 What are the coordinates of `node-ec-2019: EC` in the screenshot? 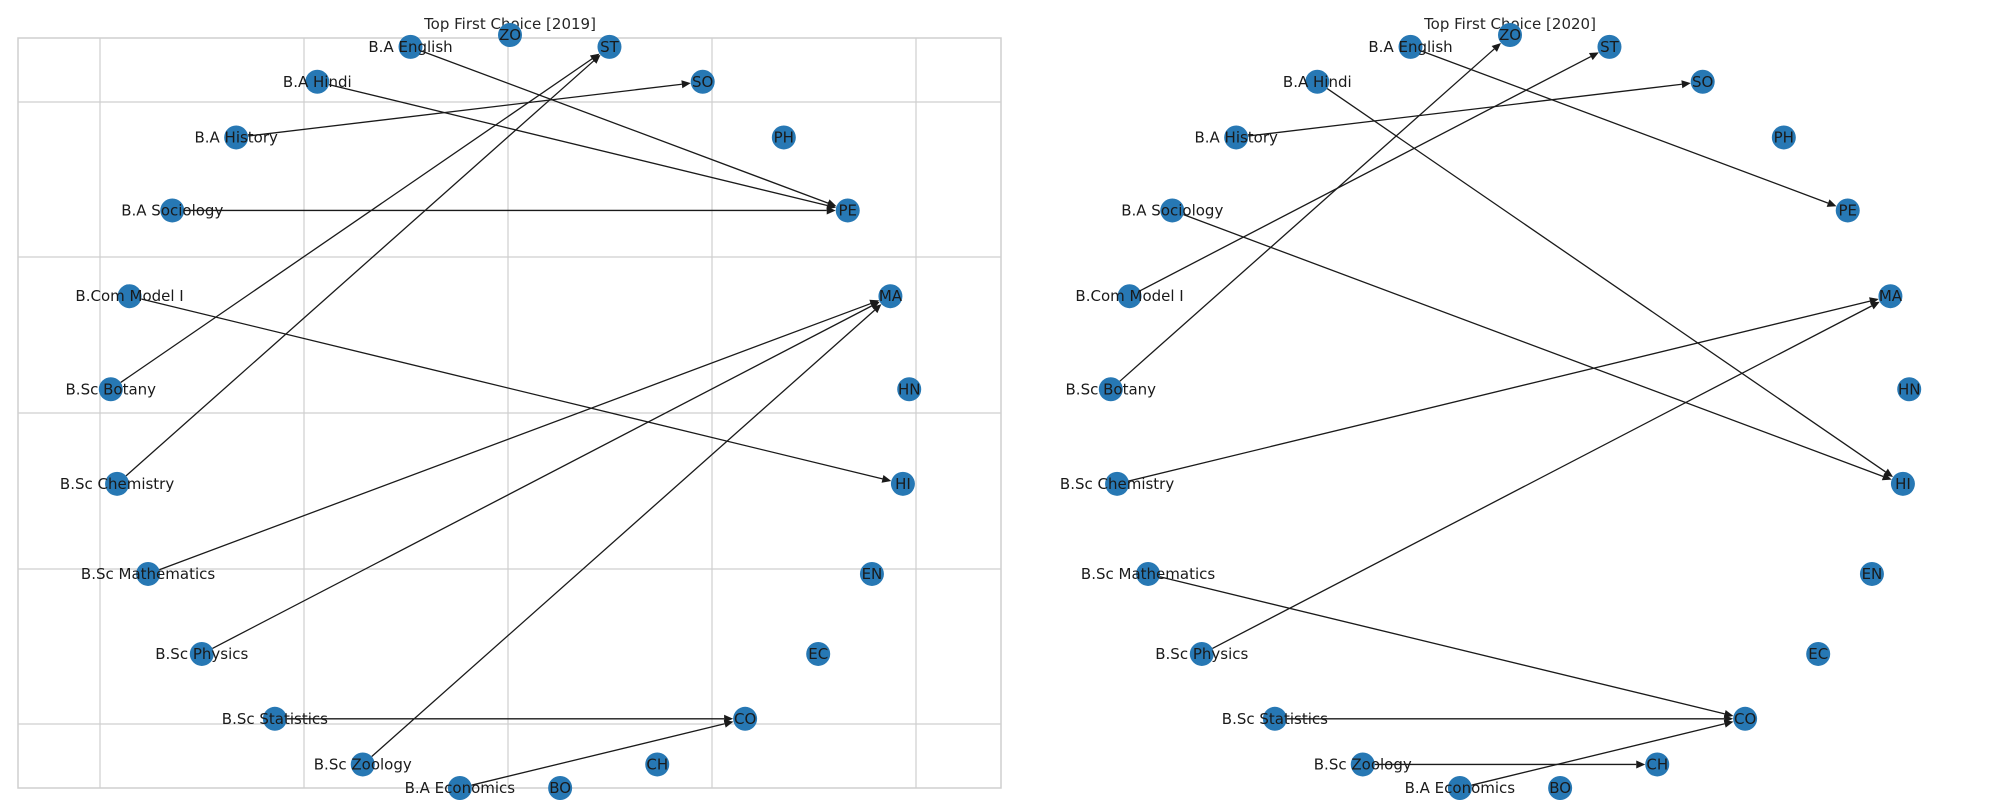 It's located at (818, 653).